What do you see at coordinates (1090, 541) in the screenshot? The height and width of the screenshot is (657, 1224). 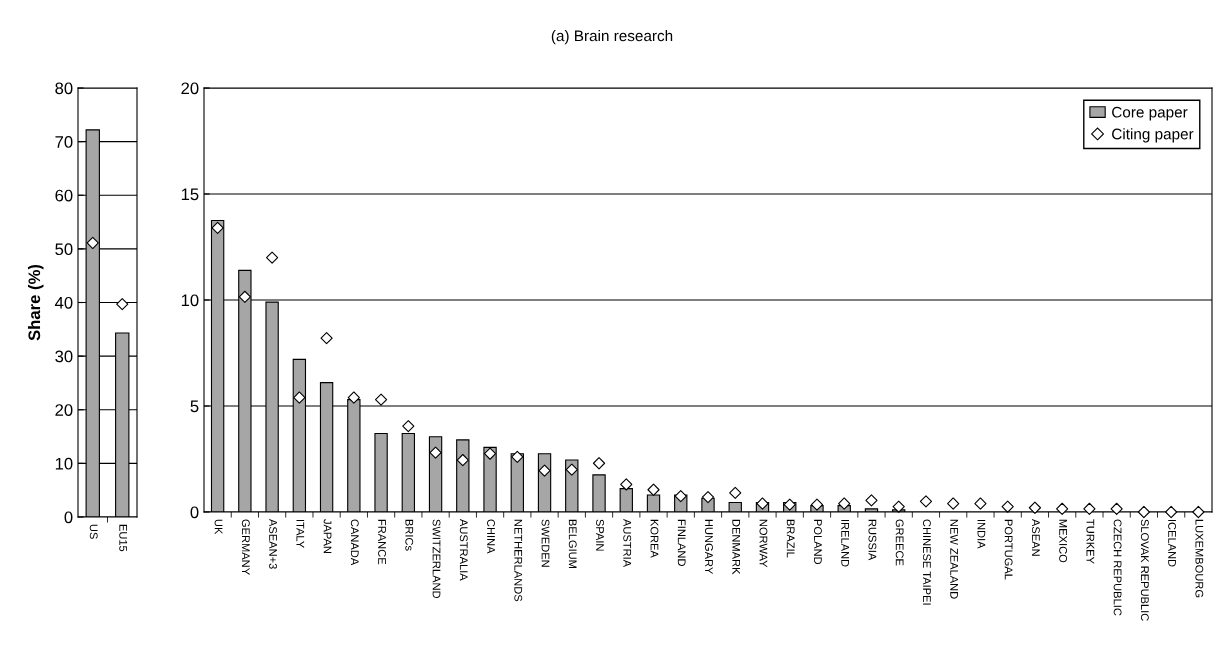 I see `x-tick-label: TURKEY` at bounding box center [1090, 541].